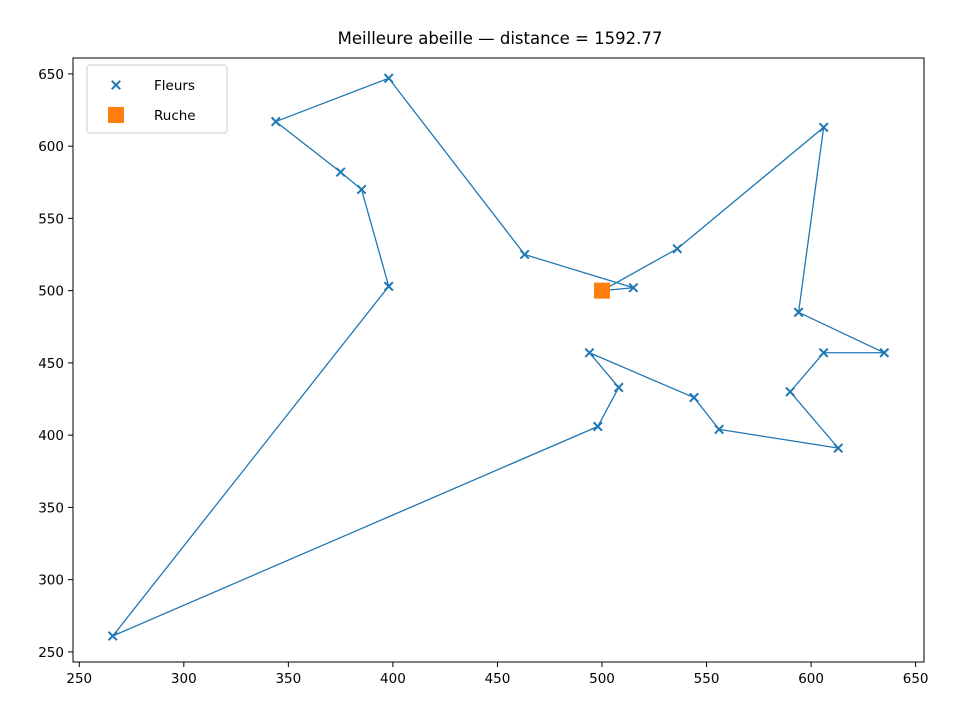 The height and width of the screenshot is (720, 960). Describe the element at coordinates (602, 290) in the screenshot. I see `hive-point` at that location.